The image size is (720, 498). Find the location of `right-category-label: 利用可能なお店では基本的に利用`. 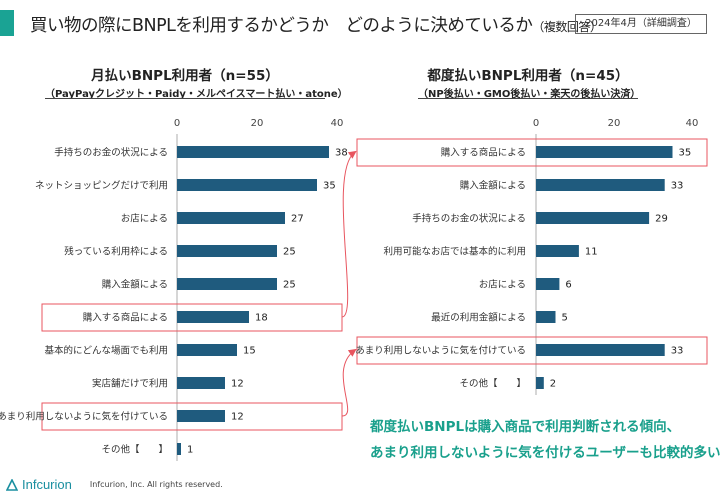

right-category-label: 利用可能なお店では基本的に利用 is located at coordinates (454, 252).